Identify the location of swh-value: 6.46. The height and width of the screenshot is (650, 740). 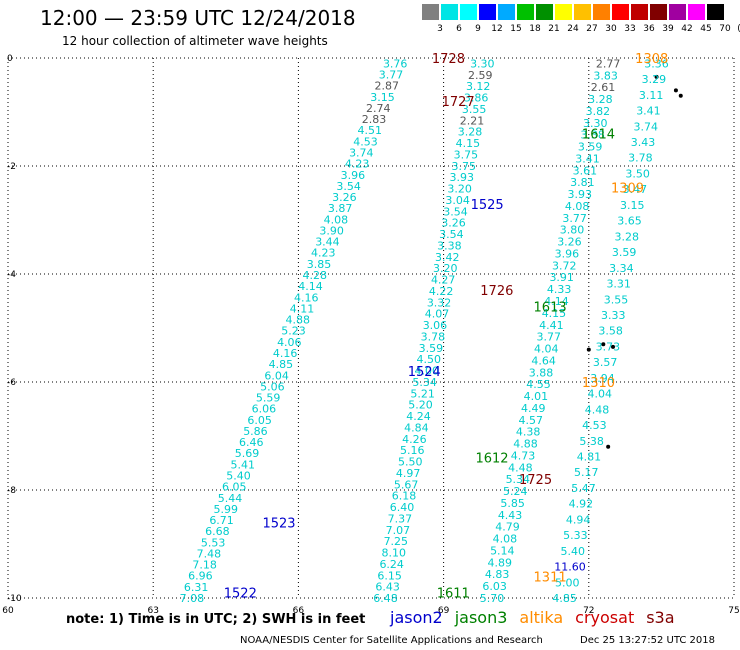
(251, 442).